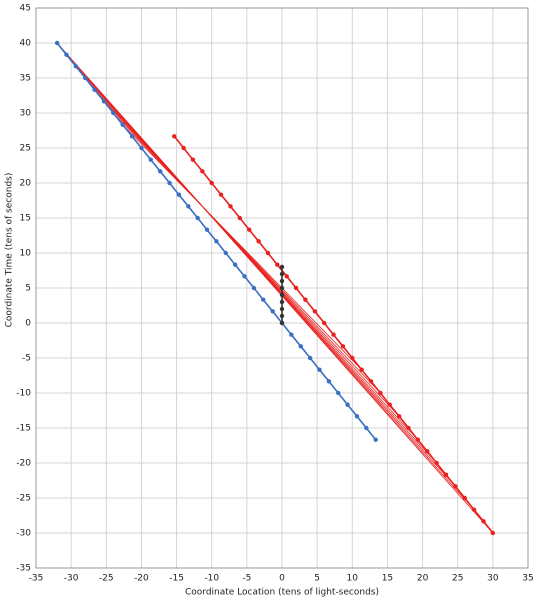 The width and height of the screenshot is (538, 600). I want to click on x-tick-label: -20, so click(141, 579).